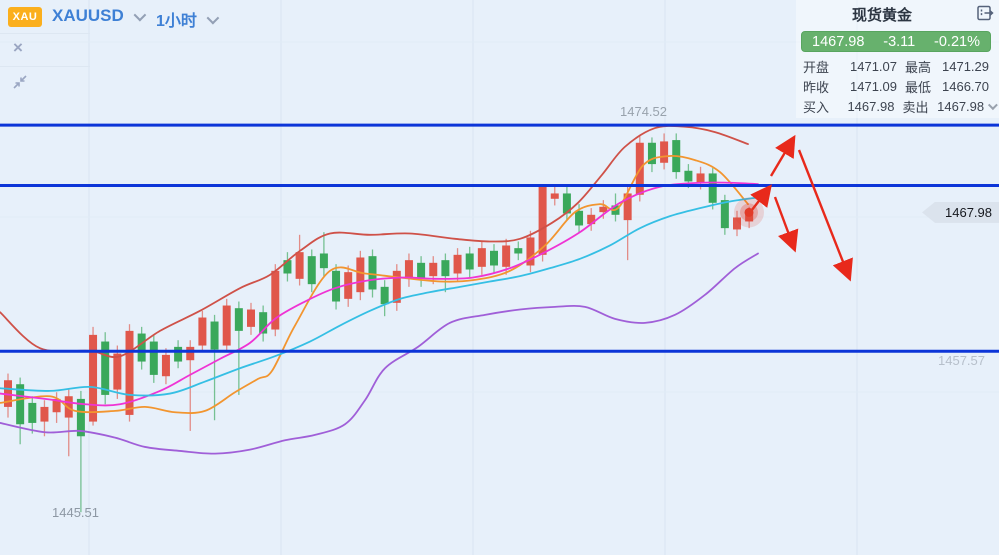 Image resolution: width=999 pixels, height=555 pixels. I want to click on low-label: 最低, so click(918, 87).